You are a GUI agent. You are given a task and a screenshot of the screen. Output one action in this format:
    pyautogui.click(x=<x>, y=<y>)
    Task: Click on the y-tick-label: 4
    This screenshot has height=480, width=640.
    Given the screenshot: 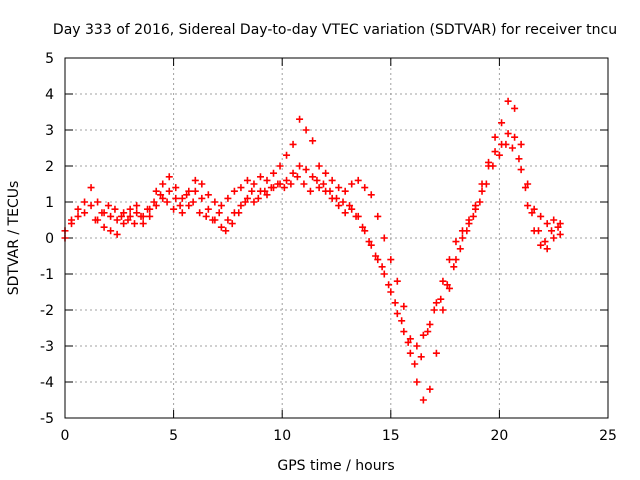 What is the action you would take?
    pyautogui.click(x=49, y=95)
    